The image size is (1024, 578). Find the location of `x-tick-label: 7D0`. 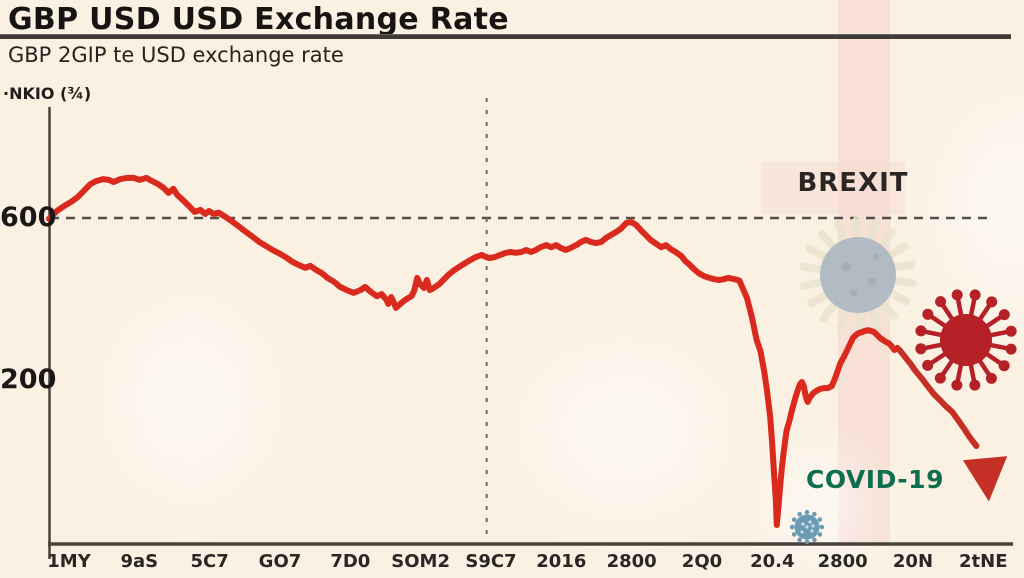

x-tick-label: 7D0 is located at coordinates (350, 561).